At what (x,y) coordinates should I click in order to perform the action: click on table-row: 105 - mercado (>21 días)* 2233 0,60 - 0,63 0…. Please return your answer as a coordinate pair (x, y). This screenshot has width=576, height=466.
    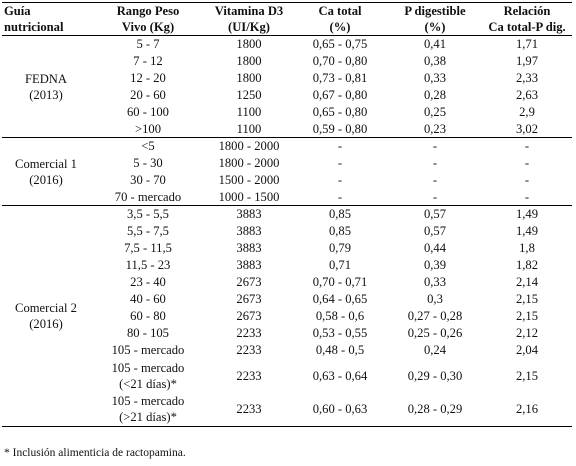
    Looking at the image, I should click on (287, 410).